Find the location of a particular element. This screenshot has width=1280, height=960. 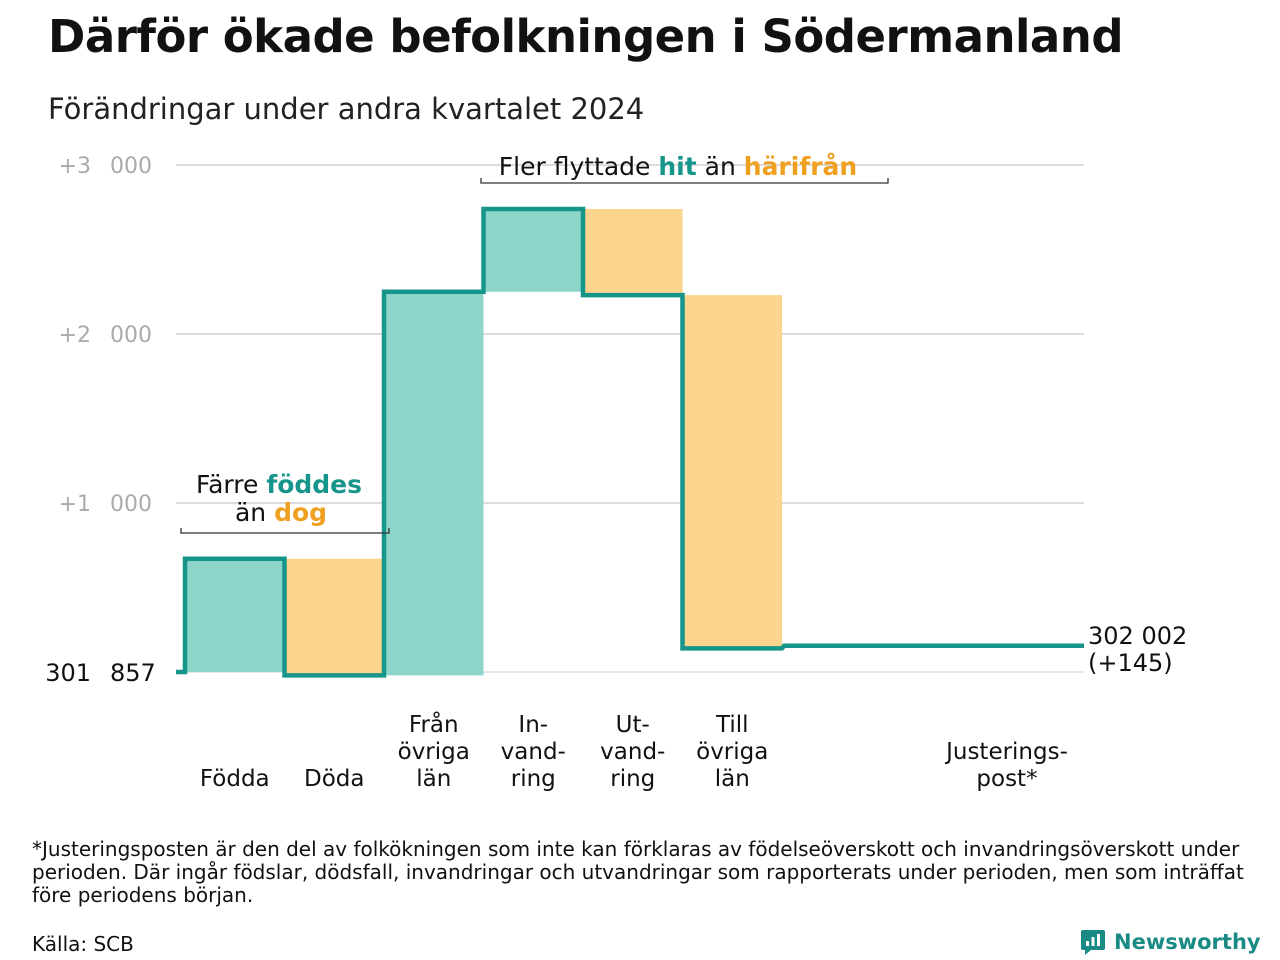

annotation-span: föddes is located at coordinates (314, 484).